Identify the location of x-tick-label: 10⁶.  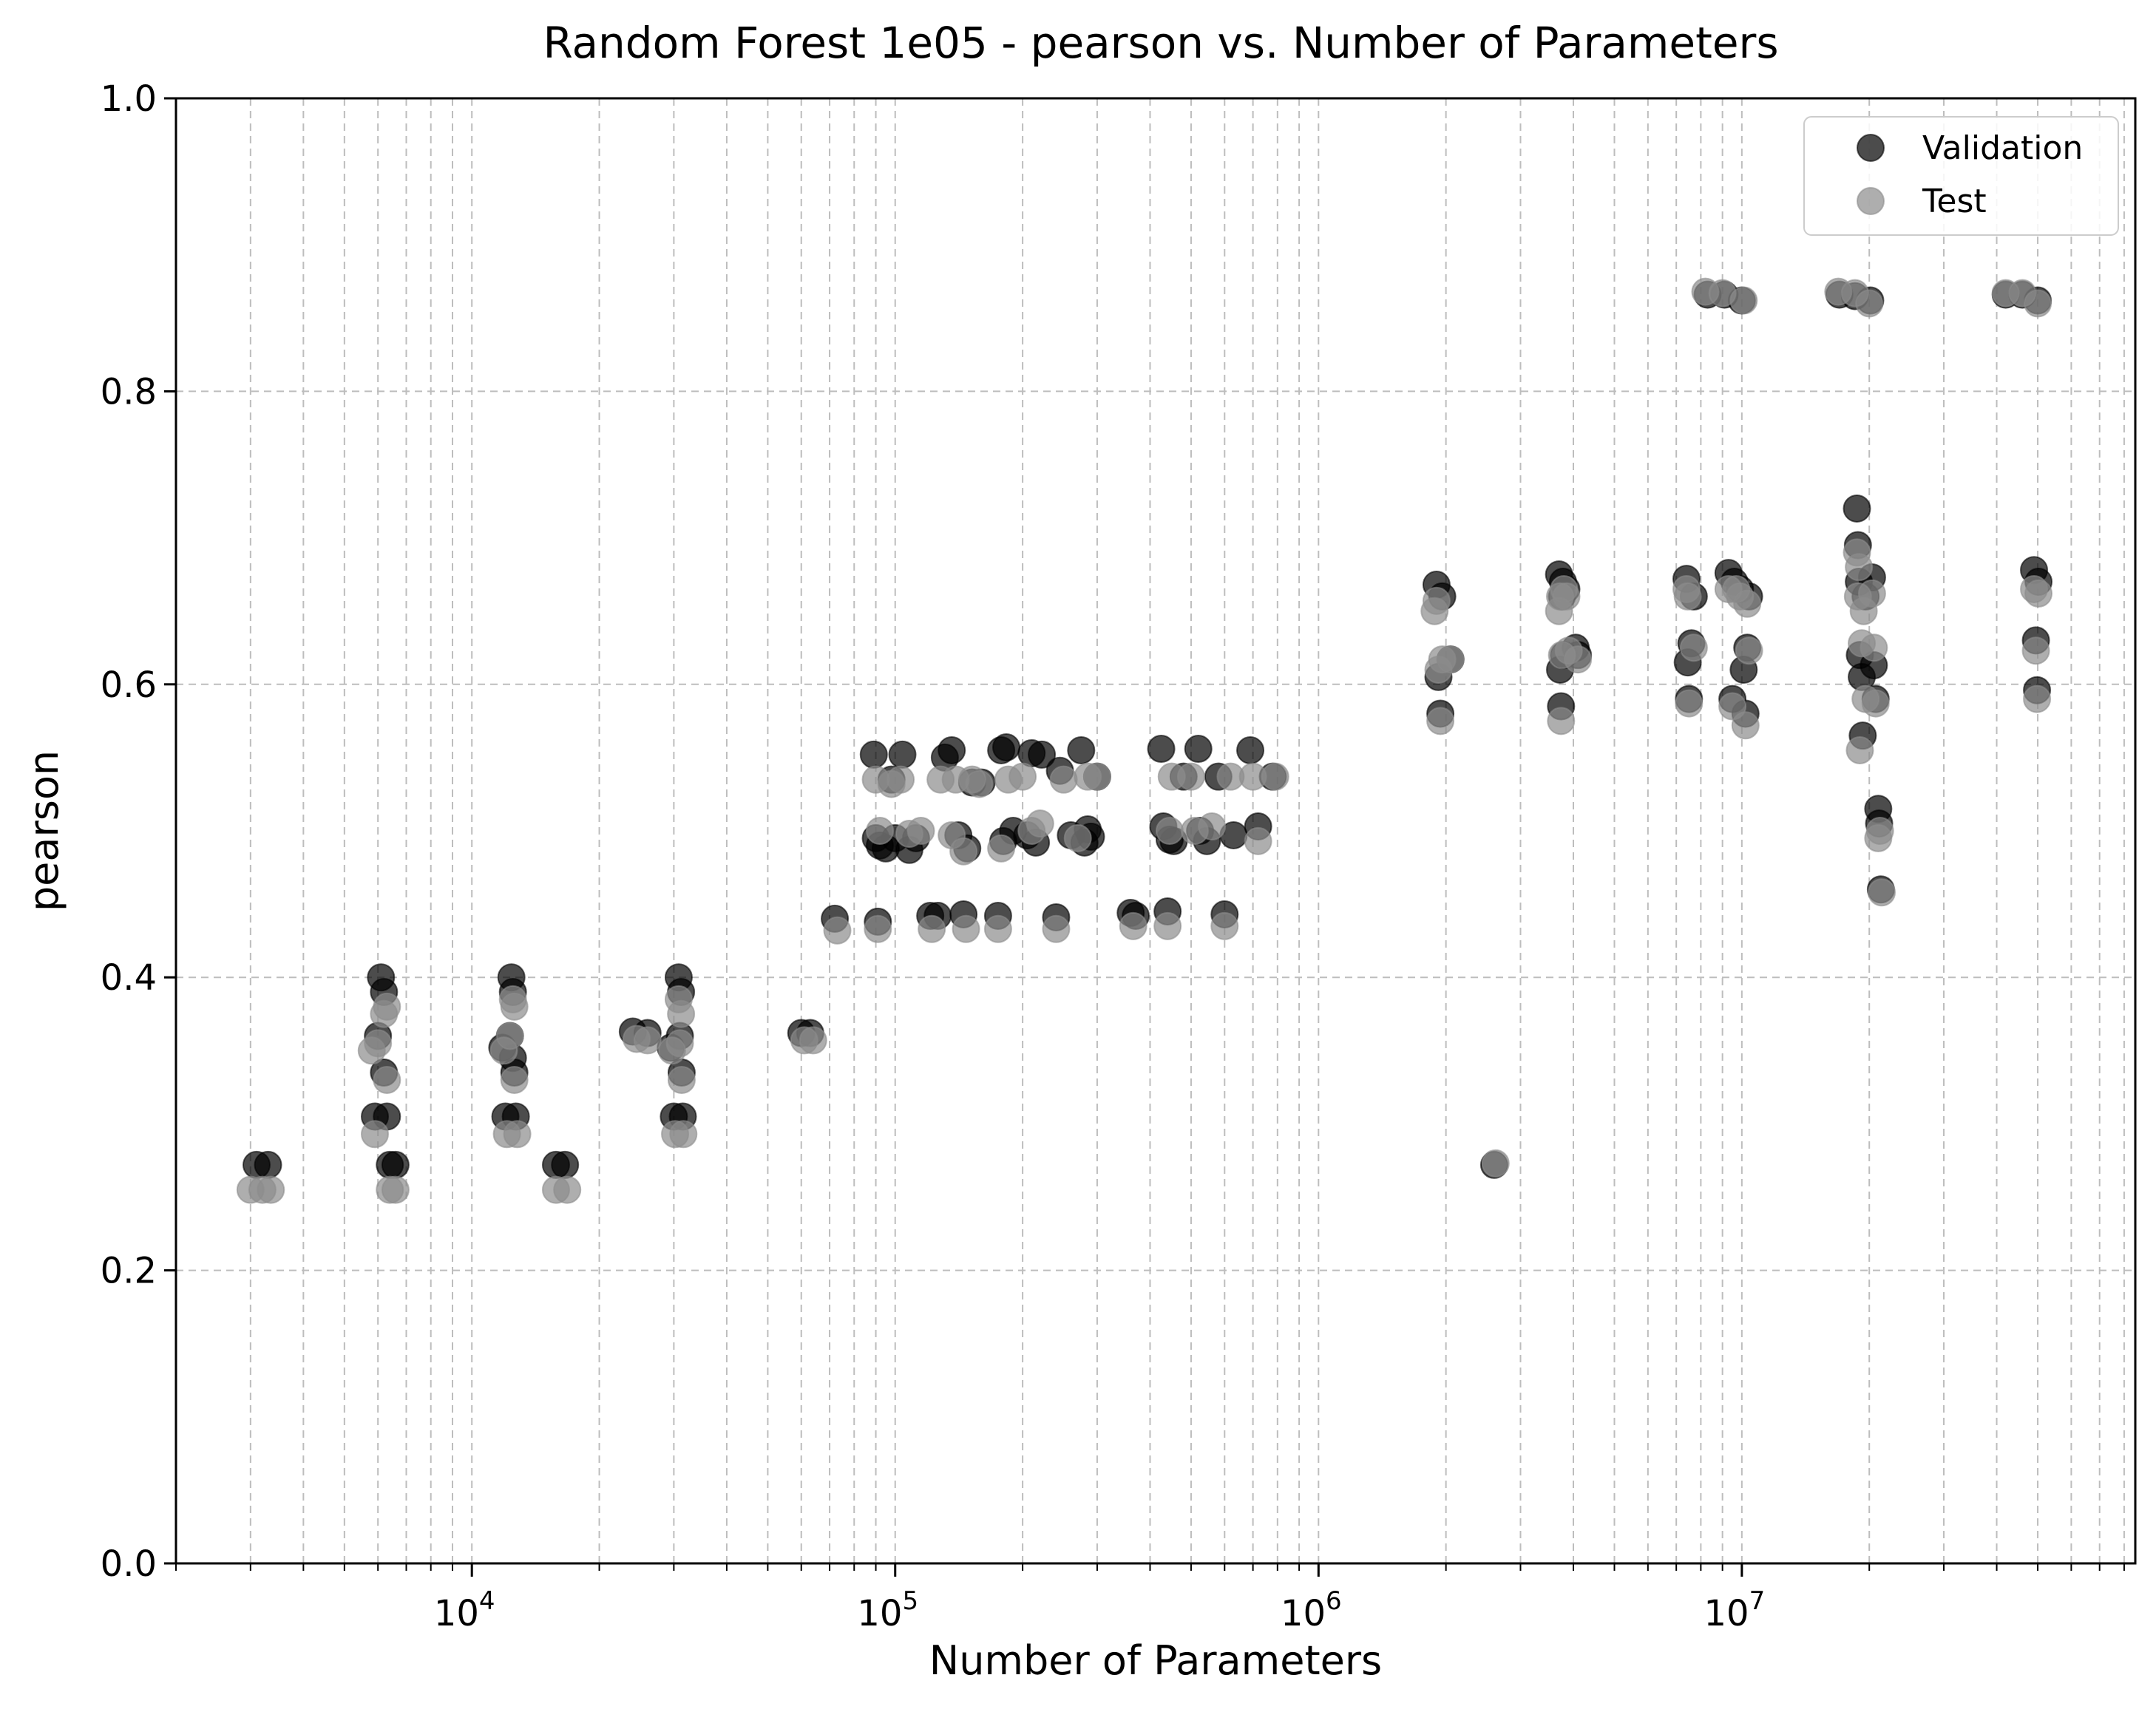
(1311, 1610).